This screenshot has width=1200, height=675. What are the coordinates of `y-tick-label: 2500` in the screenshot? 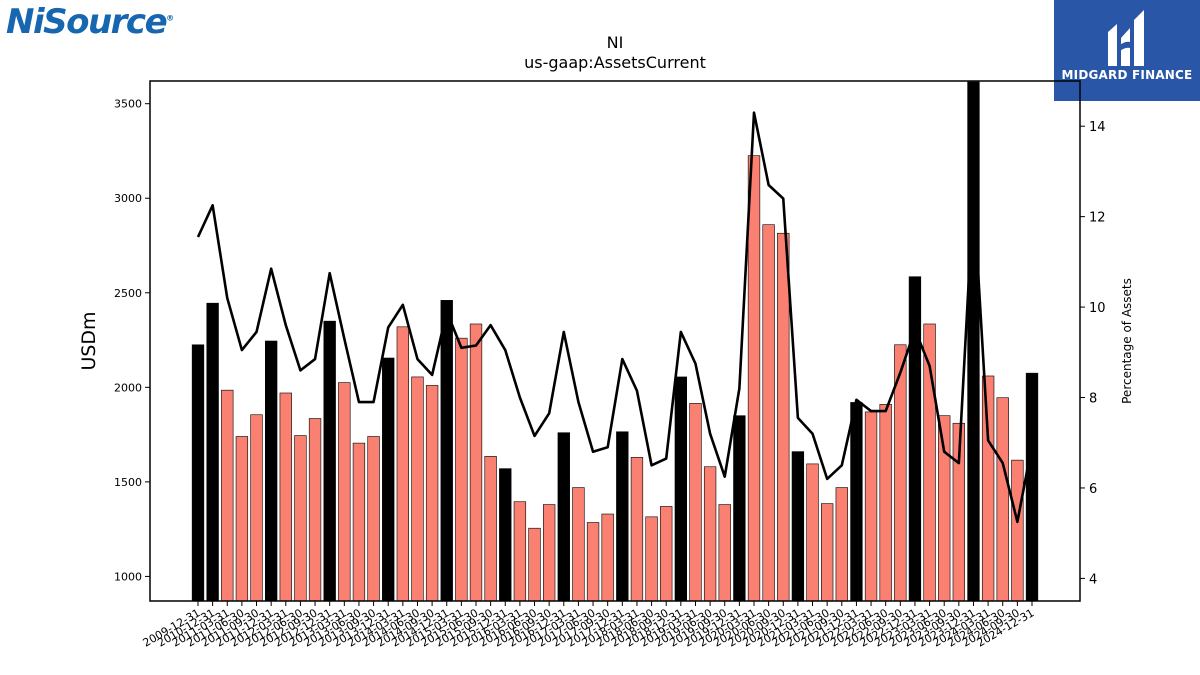 It's located at (128, 293).